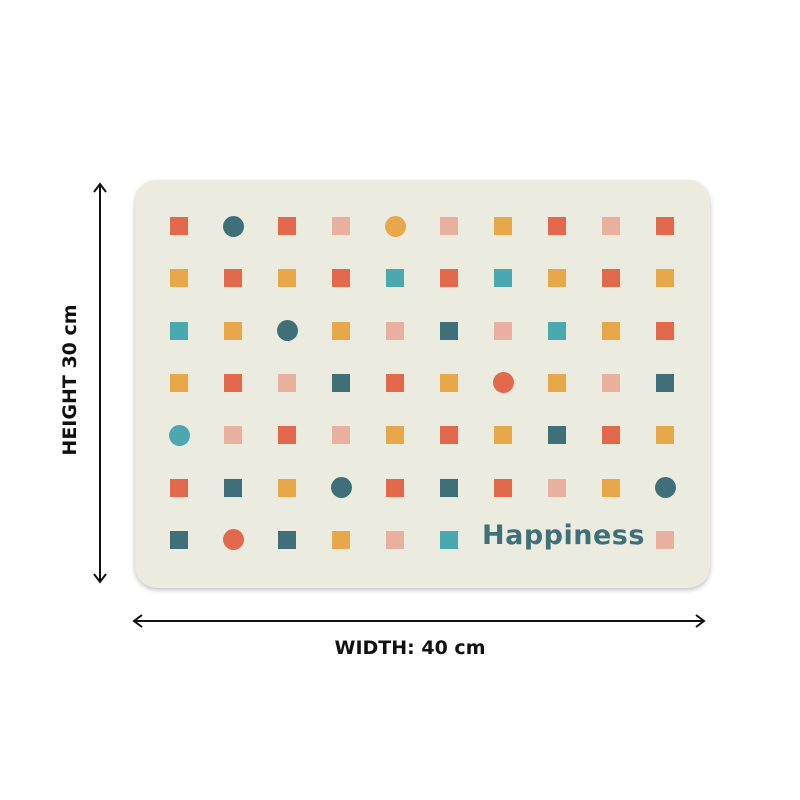 The image size is (800, 800). I want to click on width-arrow-icon, so click(419, 621).